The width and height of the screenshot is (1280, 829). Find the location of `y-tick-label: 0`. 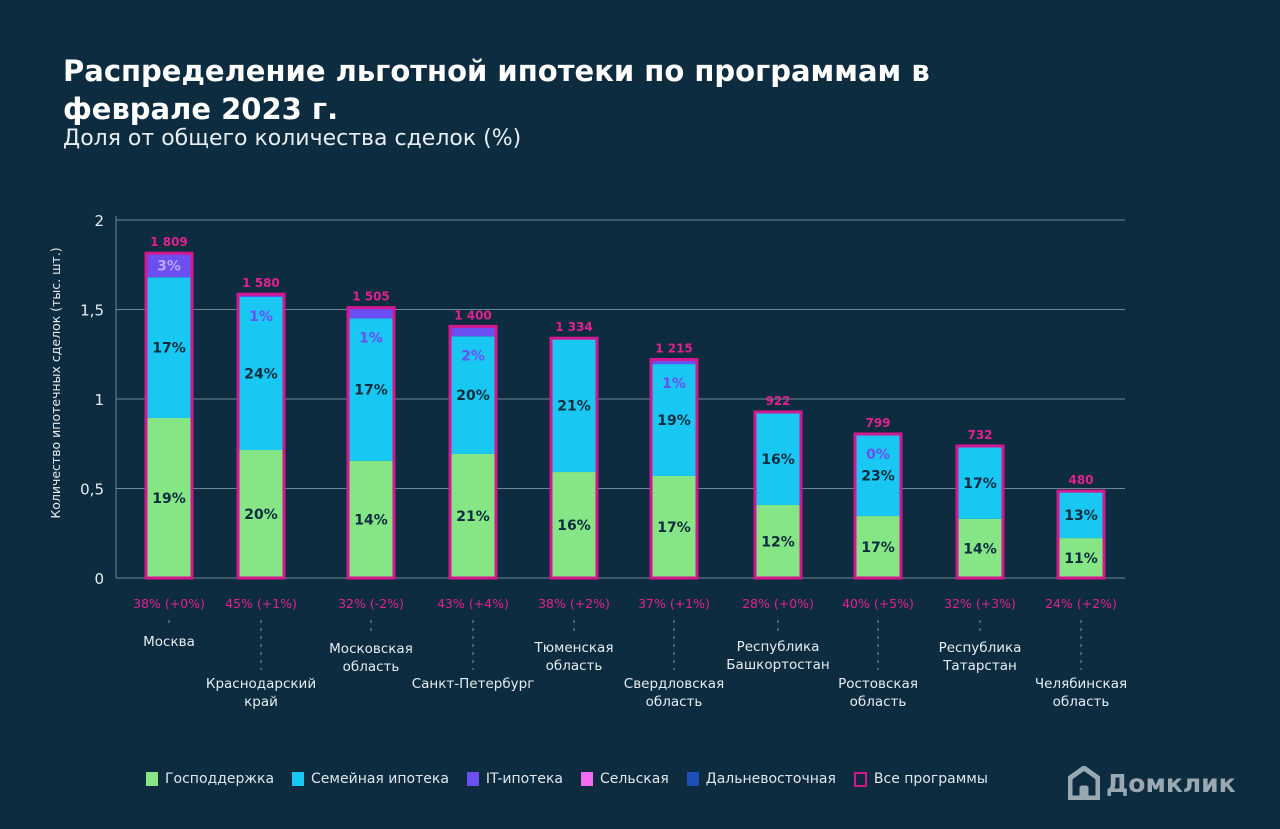

y-tick-label: 0 is located at coordinates (99, 579).